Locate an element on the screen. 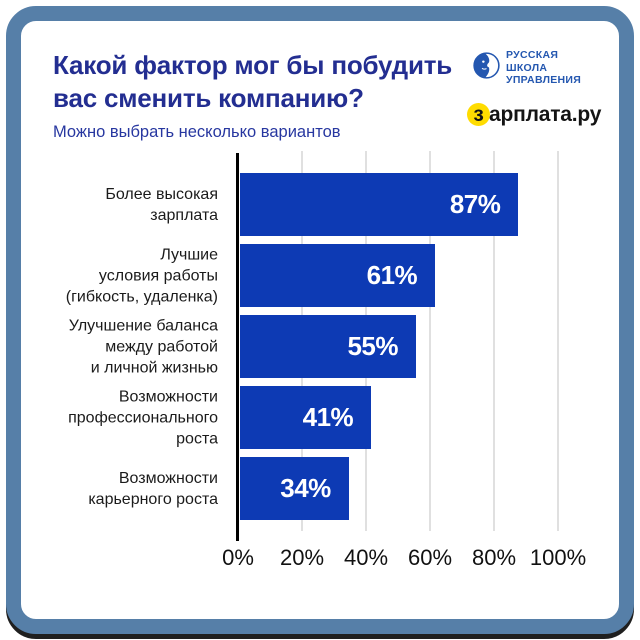  category-label-line: Улучшение баланса is located at coordinates (143, 325).